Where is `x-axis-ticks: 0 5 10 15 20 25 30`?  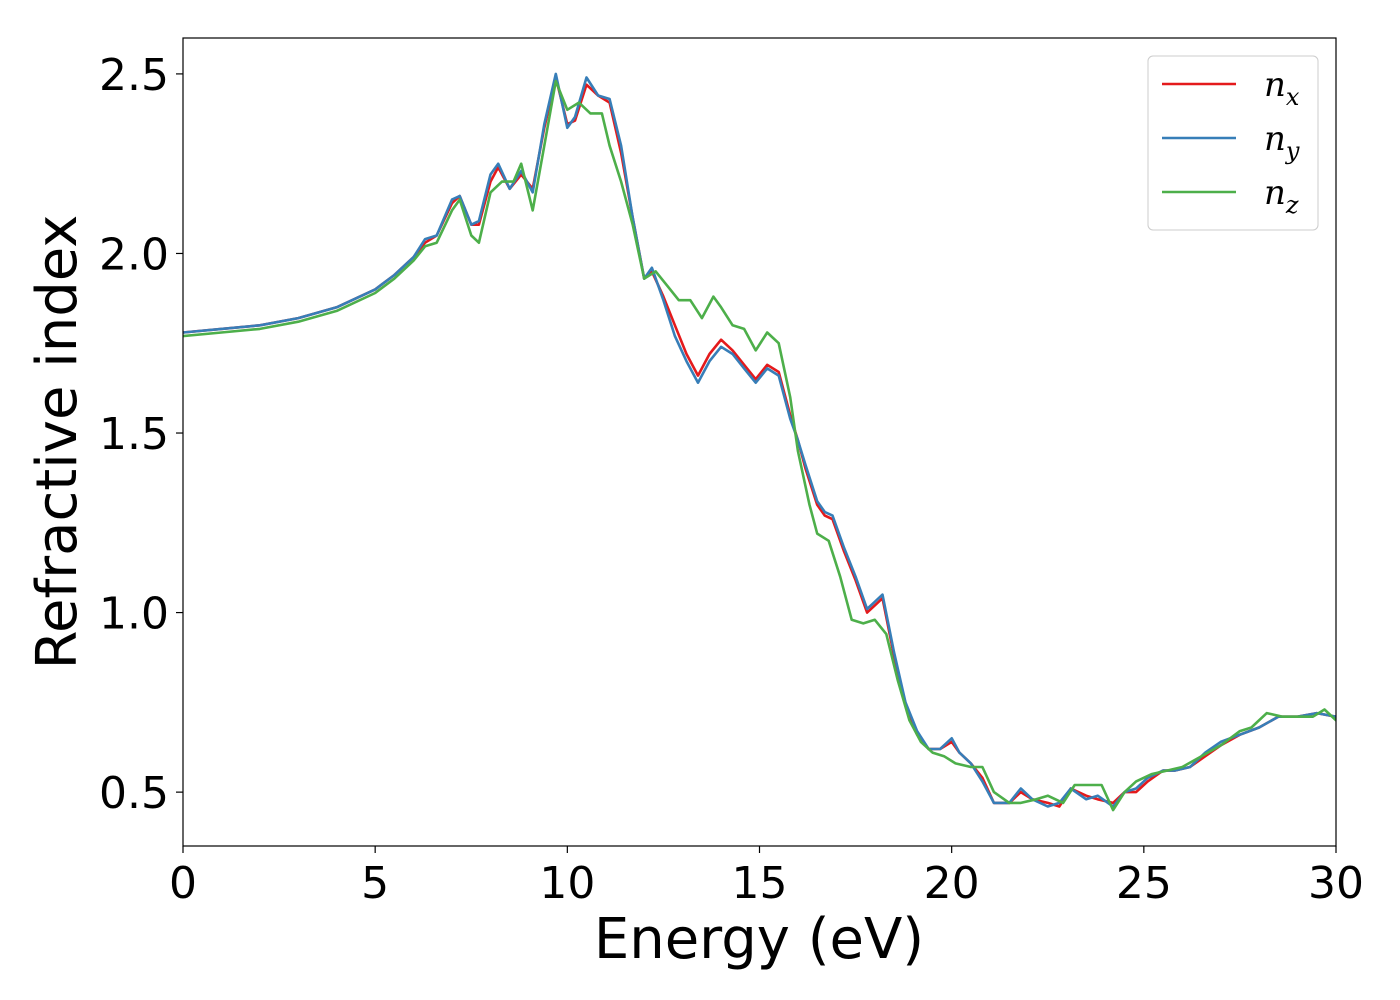 x-axis-ticks: 0 5 10 15 20 25 30 is located at coordinates (766, 877).